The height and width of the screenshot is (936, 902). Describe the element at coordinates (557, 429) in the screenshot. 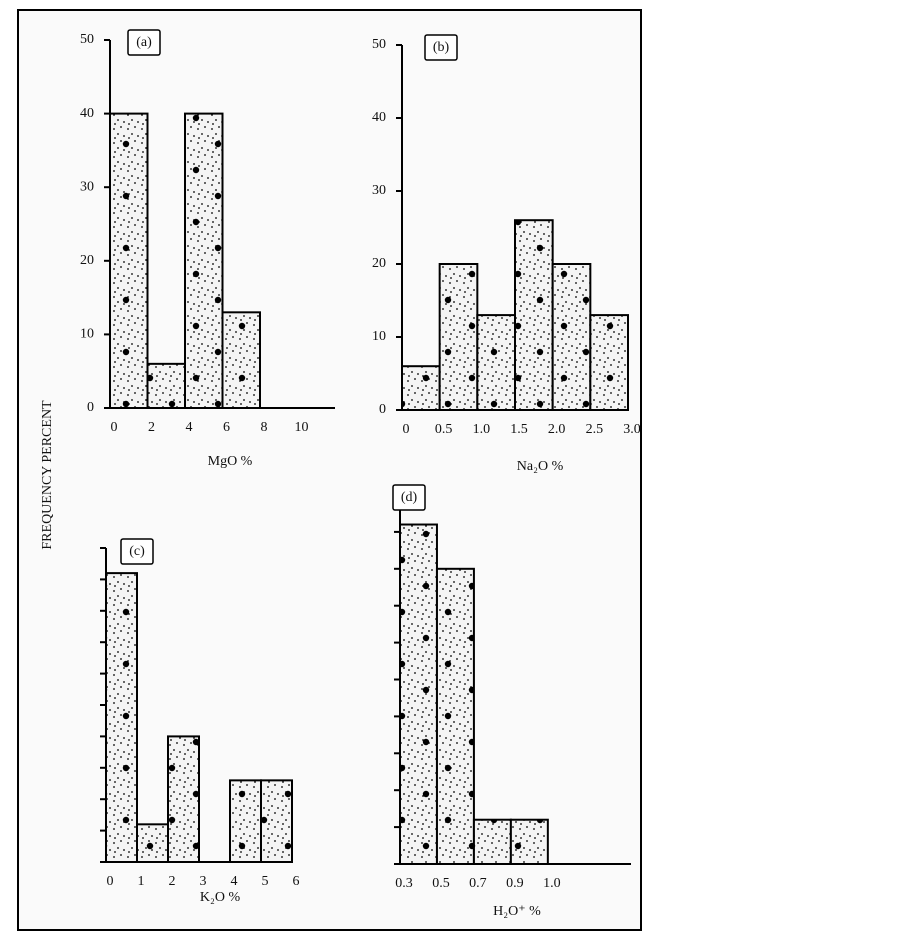

I see `x-tick-label: 2.0` at that location.